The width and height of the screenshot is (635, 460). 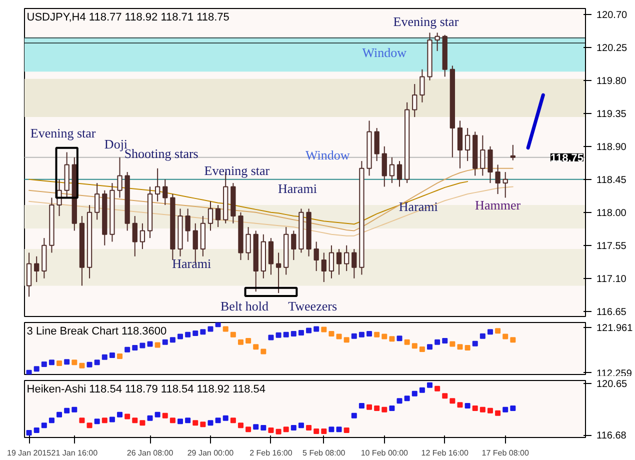 I want to click on annotation: Tweezers, so click(x=313, y=306).